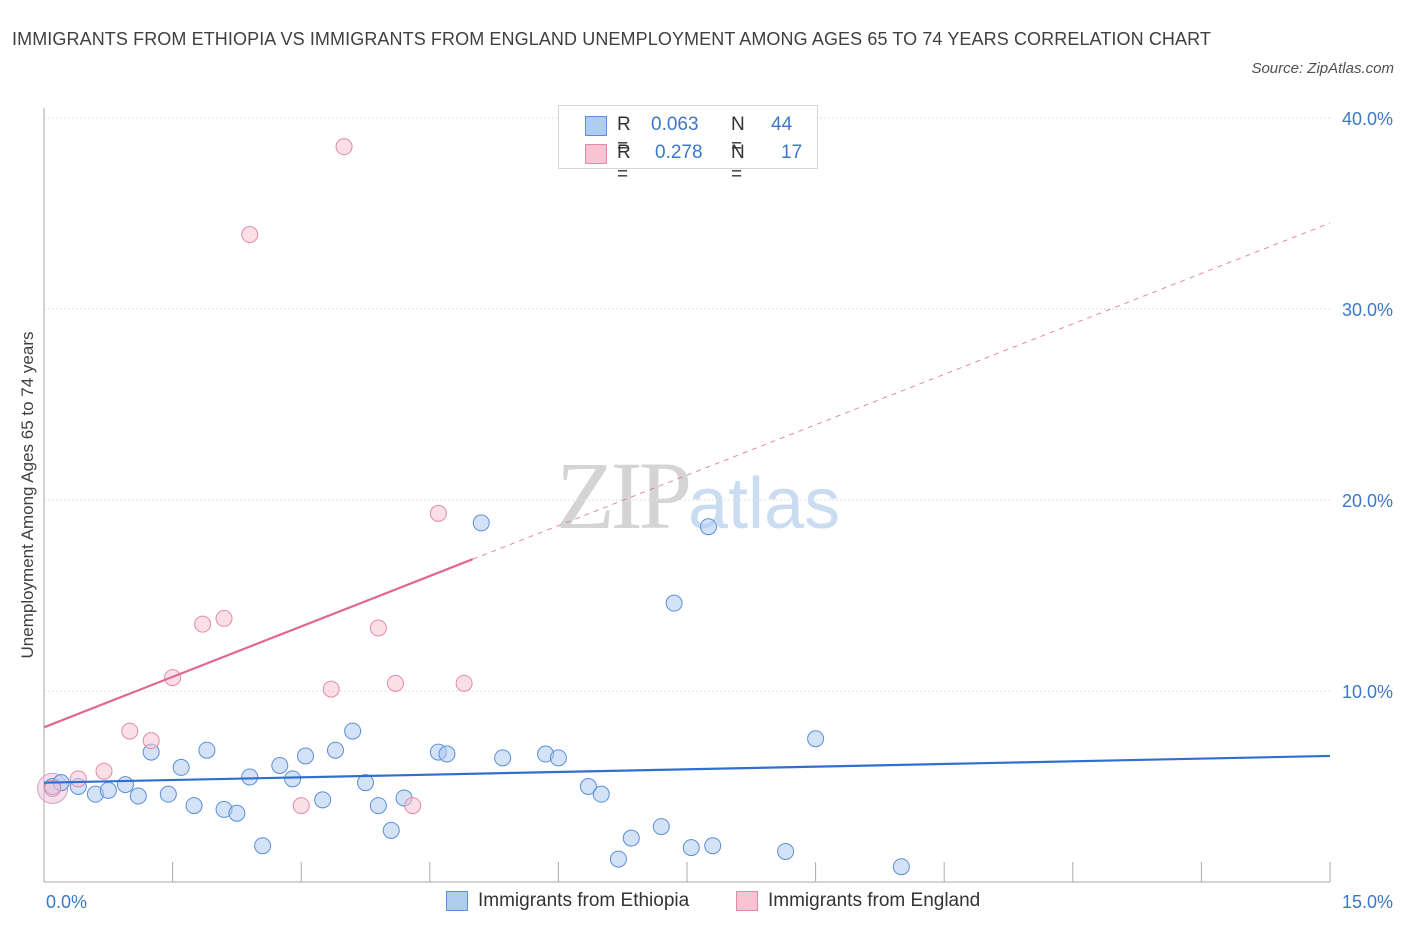  I want to click on england-legend-swatch, so click(747, 901).